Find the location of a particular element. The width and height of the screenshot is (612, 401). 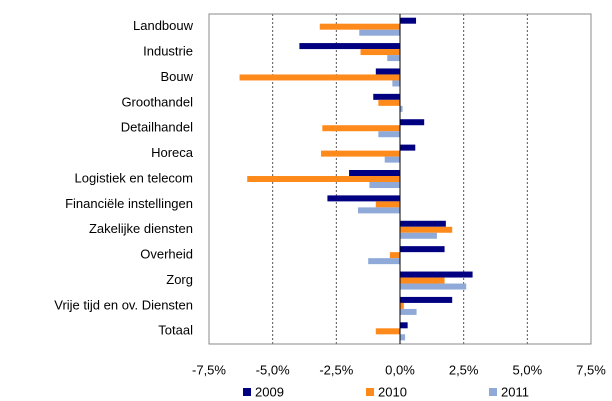

y-tick-label: Totaal is located at coordinates (175, 330).